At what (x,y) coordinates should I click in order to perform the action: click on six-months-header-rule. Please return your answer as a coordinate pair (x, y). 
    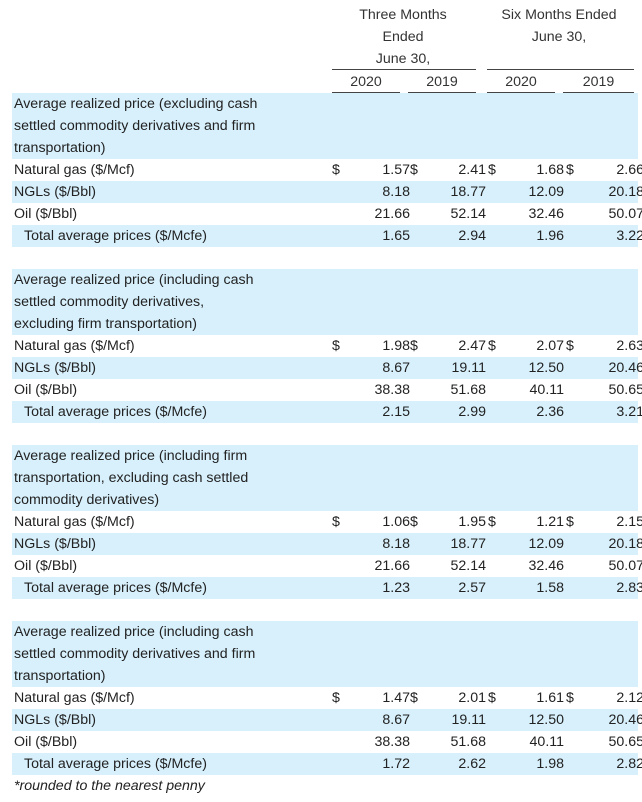
    Looking at the image, I should click on (560, 69).